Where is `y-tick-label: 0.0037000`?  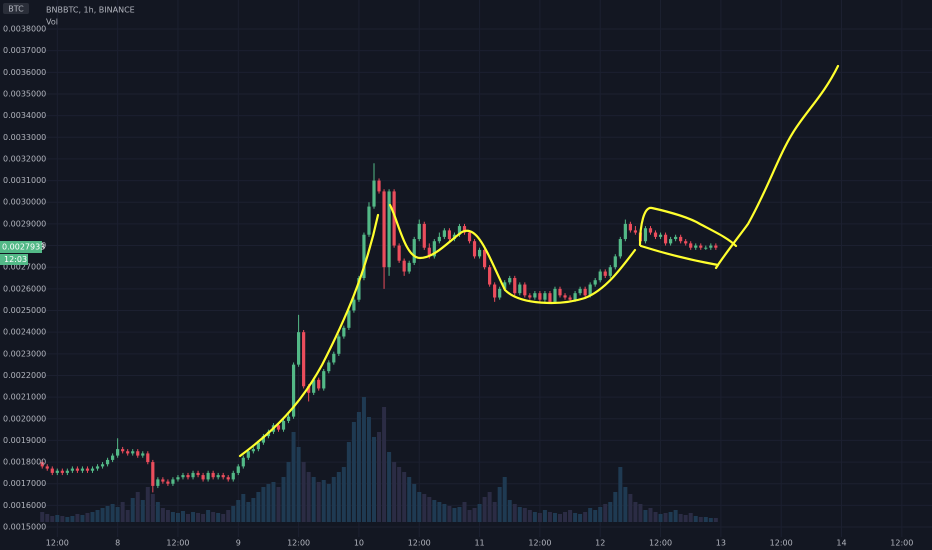
y-tick-label: 0.0037000 is located at coordinates (24, 50).